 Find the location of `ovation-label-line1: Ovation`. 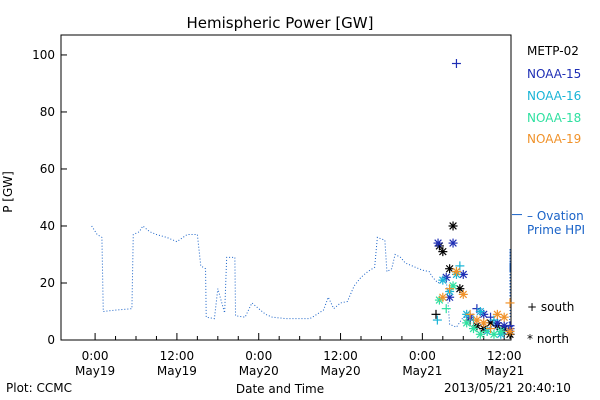

ovation-label-line1: Ovation is located at coordinates (560, 216).